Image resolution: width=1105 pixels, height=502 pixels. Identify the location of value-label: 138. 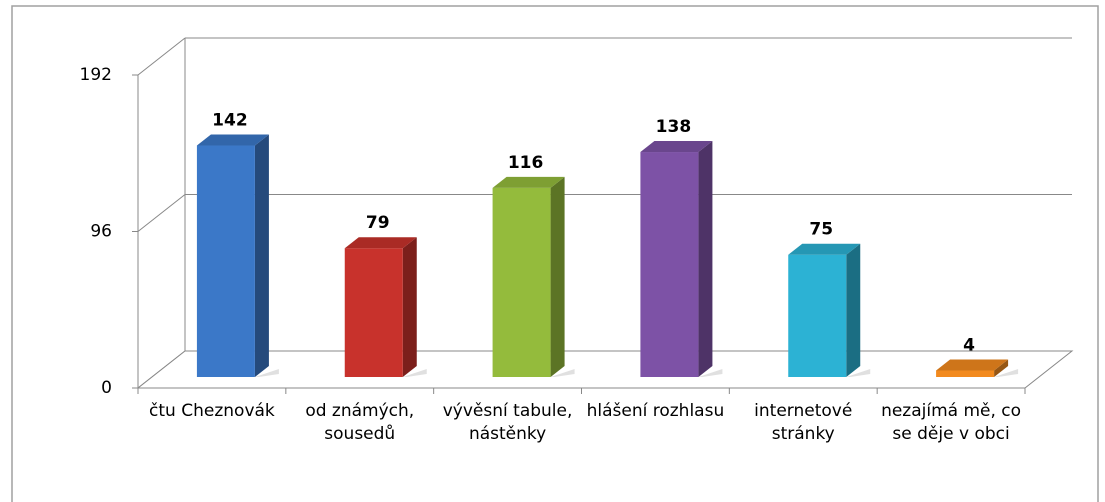
(674, 127).